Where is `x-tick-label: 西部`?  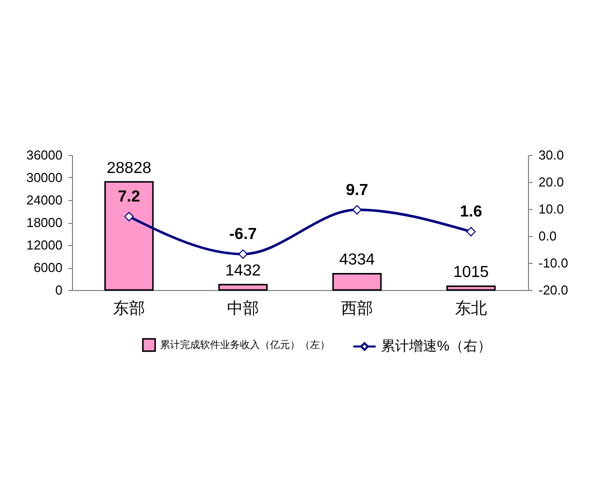 x-tick-label: 西部 is located at coordinates (357, 309).